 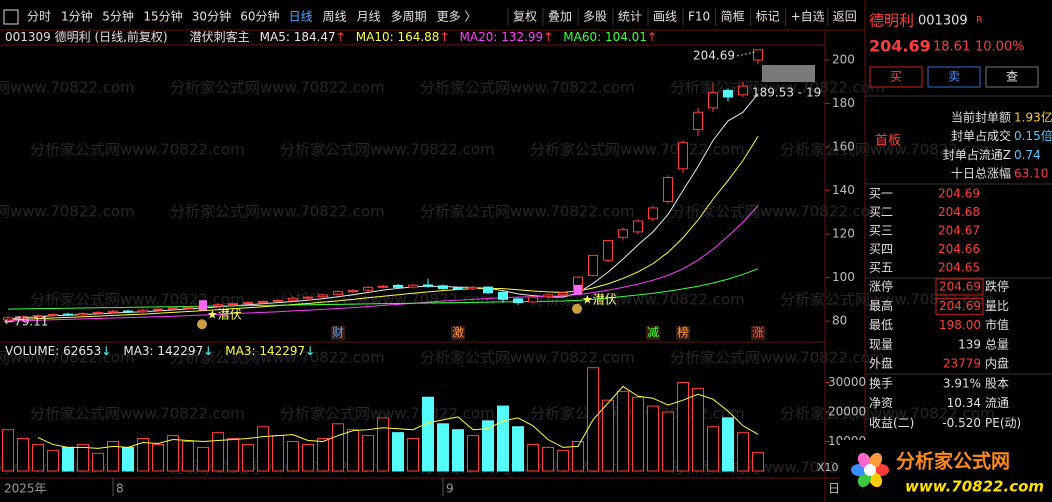 What do you see at coordinates (768, 17) in the screenshot?
I see `tool-button: 标记` at bounding box center [768, 17].